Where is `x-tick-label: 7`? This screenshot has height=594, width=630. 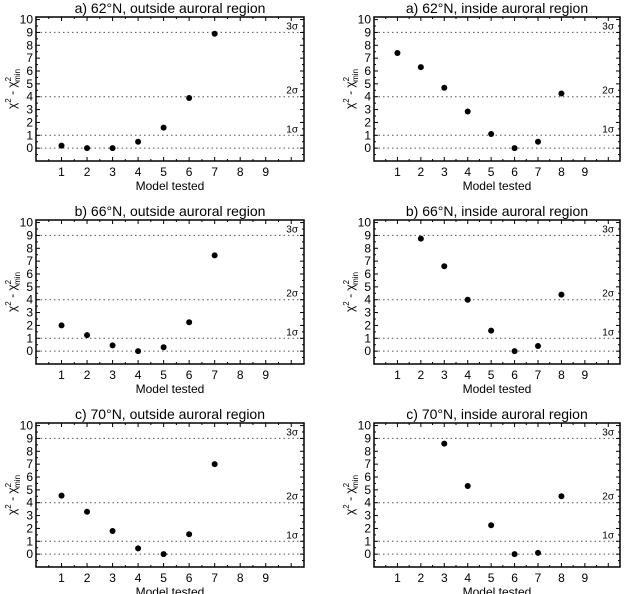
x-tick-label: 7 is located at coordinates (214, 172).